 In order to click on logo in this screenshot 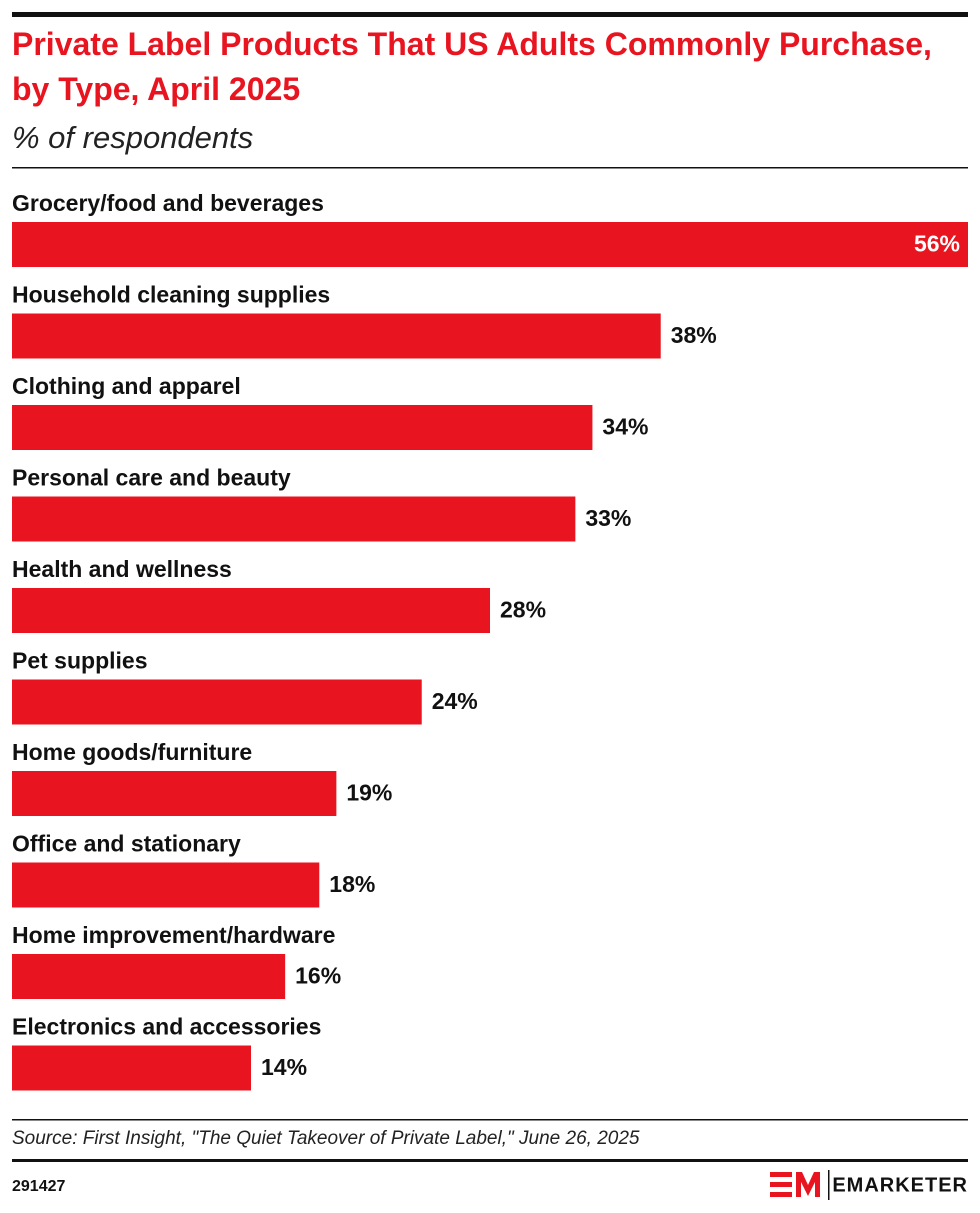, I will do `click(800, 1185)`.